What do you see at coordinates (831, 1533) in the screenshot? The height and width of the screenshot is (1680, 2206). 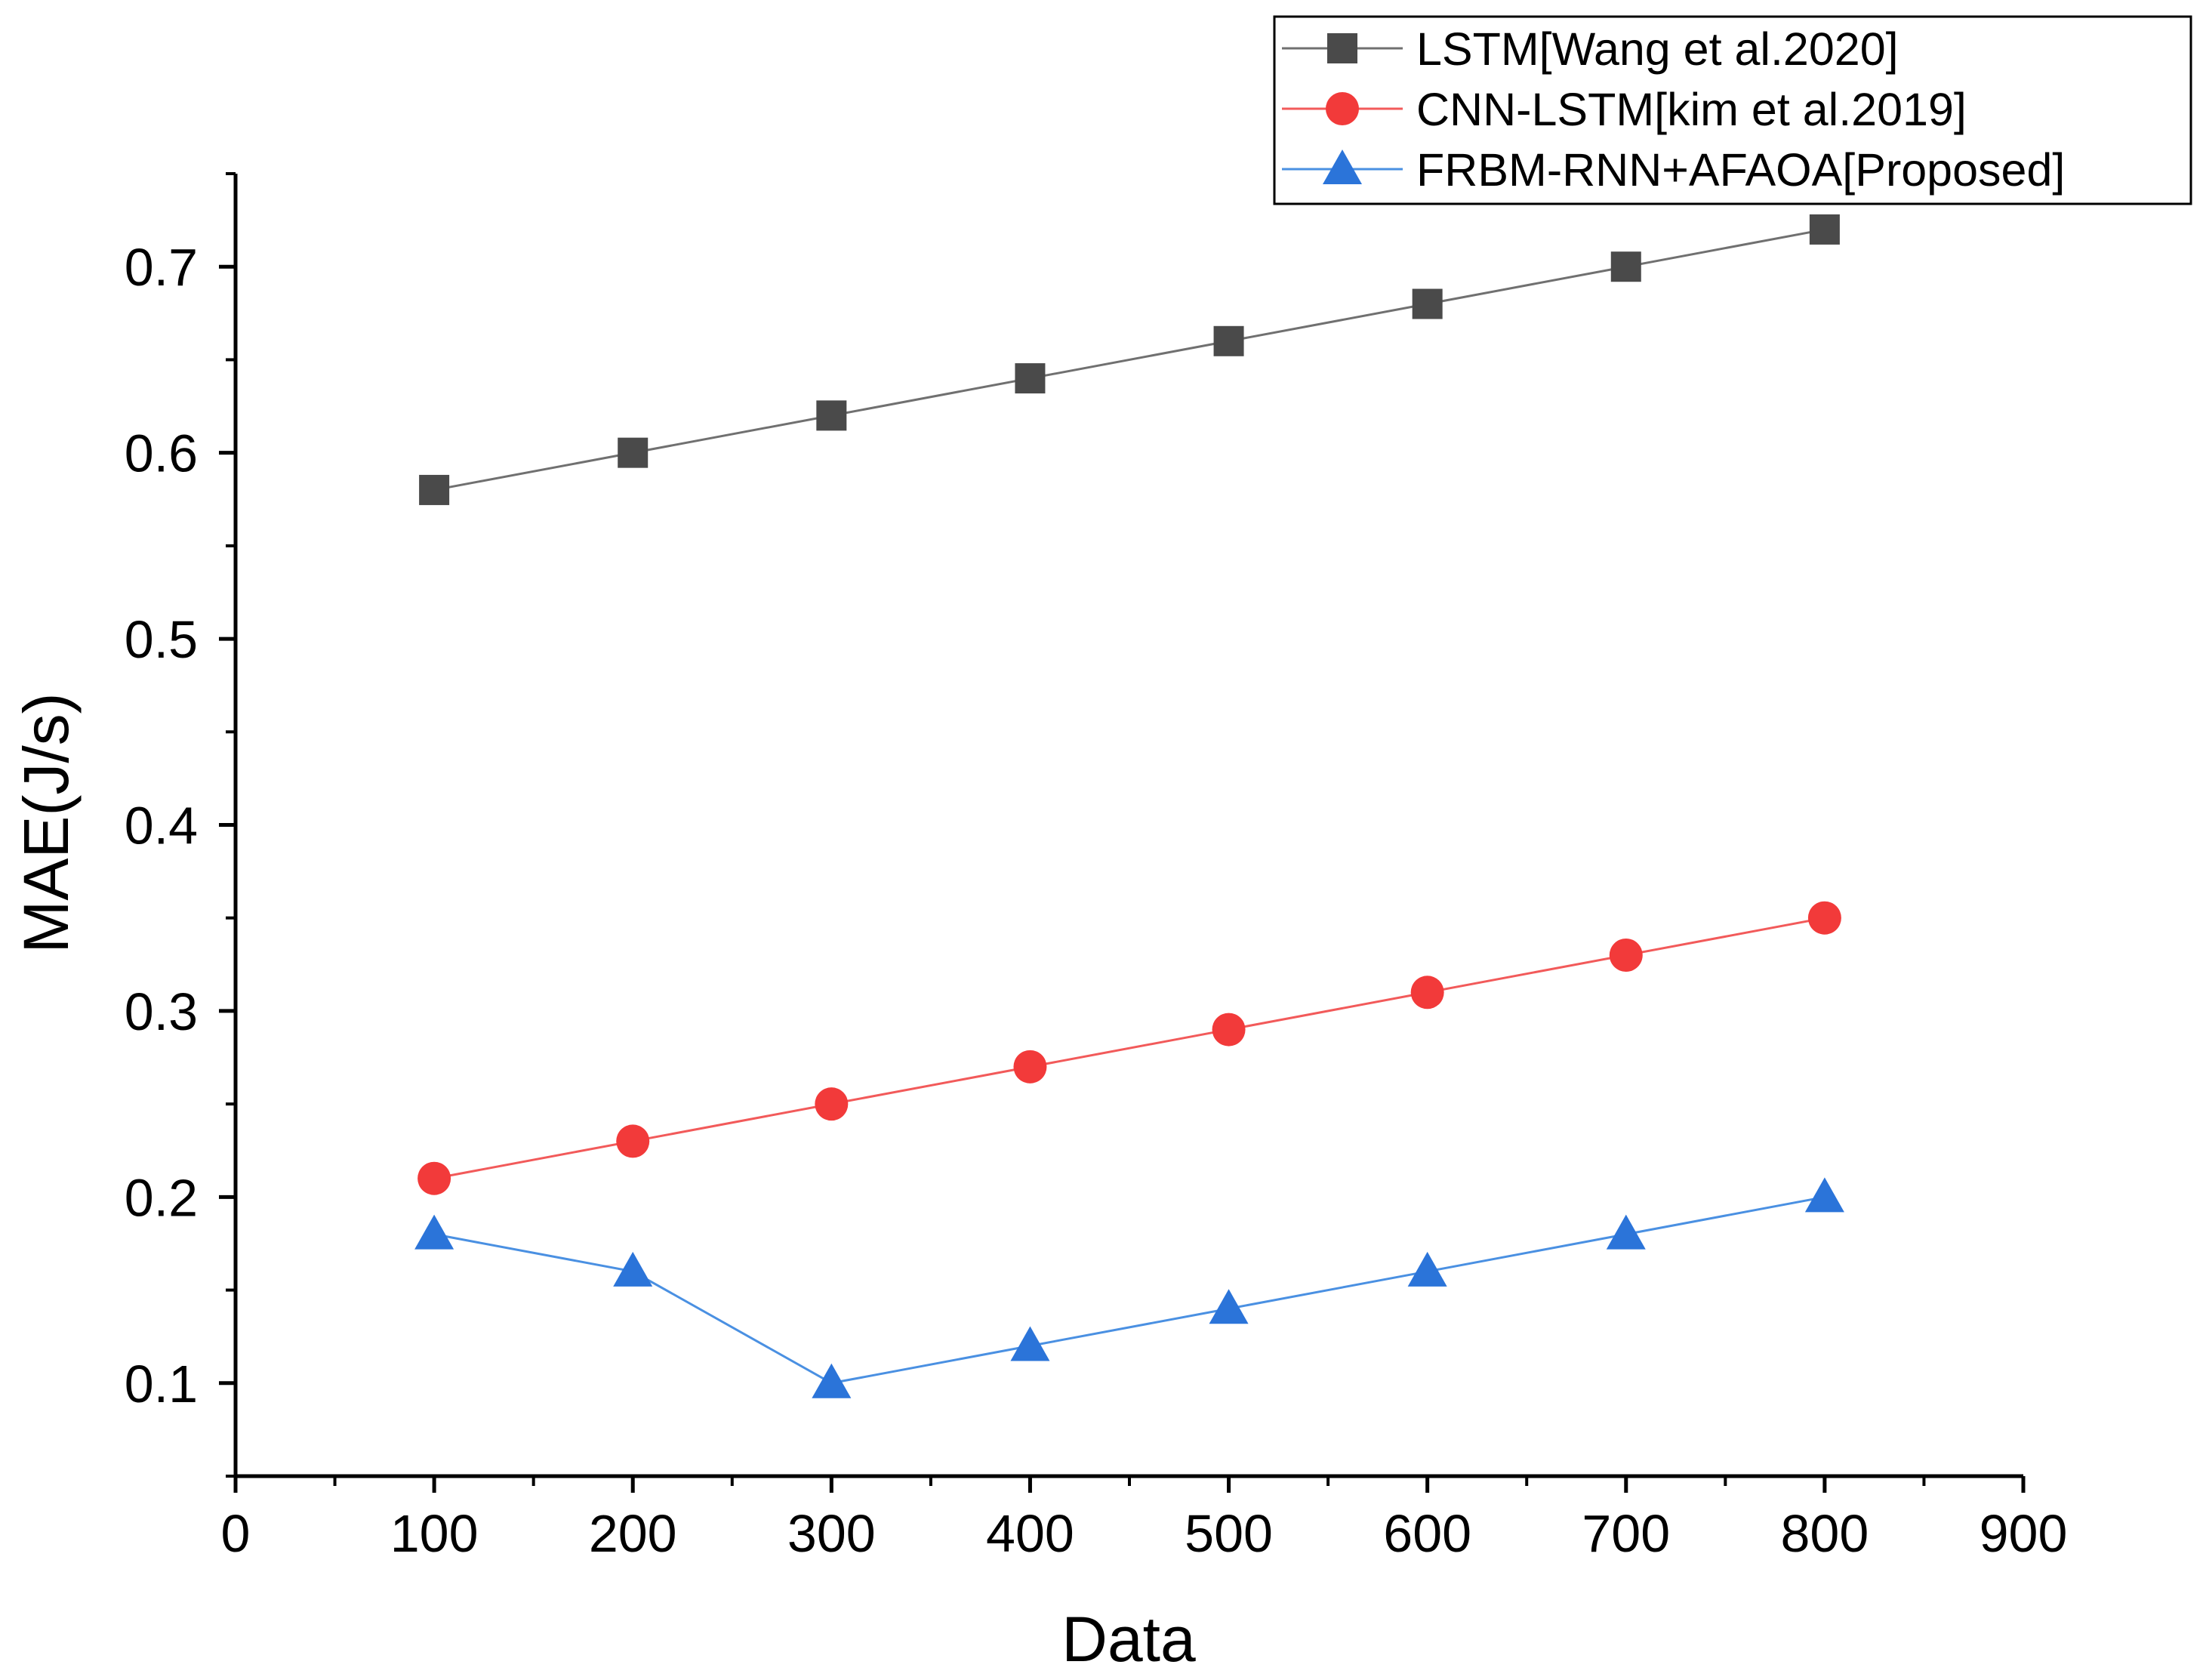 I see `x-tick-label: 300` at bounding box center [831, 1533].